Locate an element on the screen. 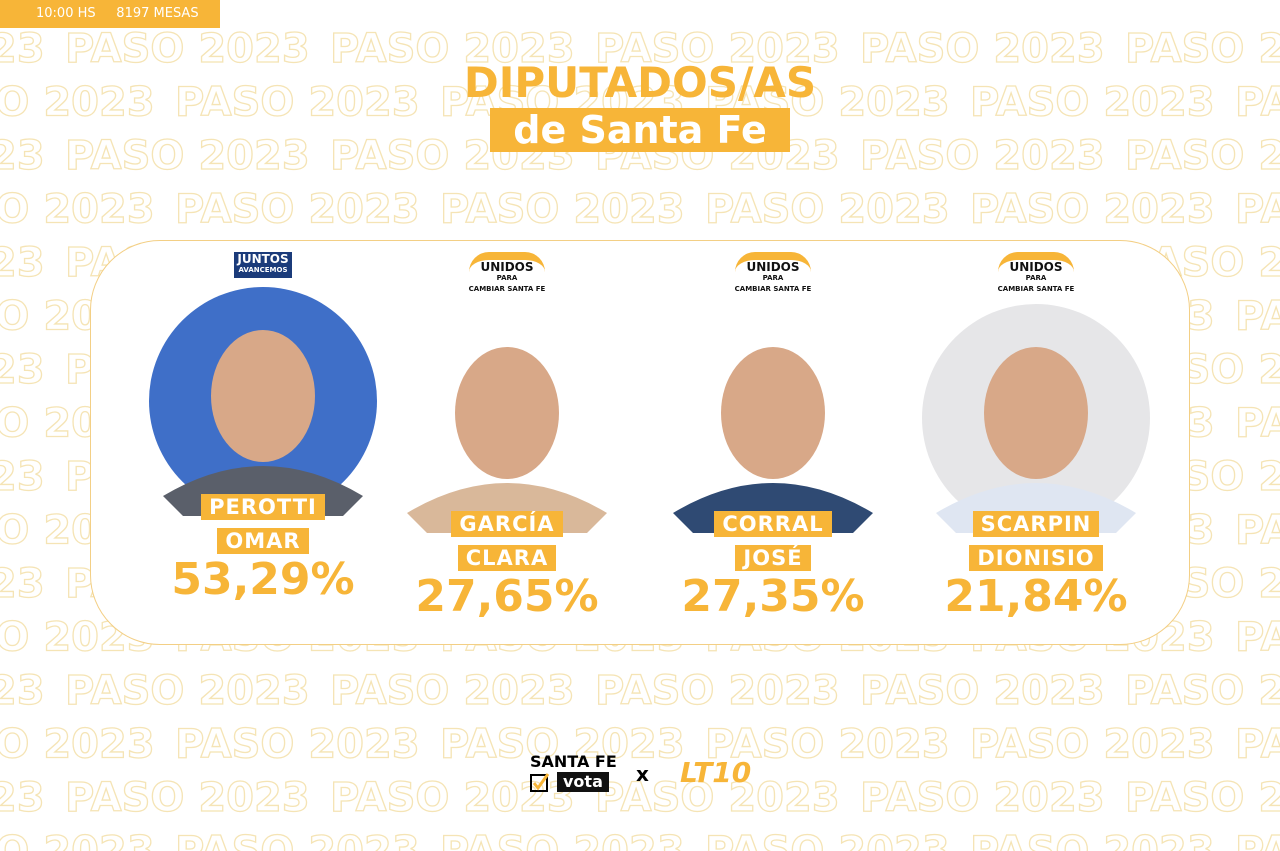 The height and width of the screenshot is (851, 1280). time: 10:00 HS is located at coordinates (66, 13).